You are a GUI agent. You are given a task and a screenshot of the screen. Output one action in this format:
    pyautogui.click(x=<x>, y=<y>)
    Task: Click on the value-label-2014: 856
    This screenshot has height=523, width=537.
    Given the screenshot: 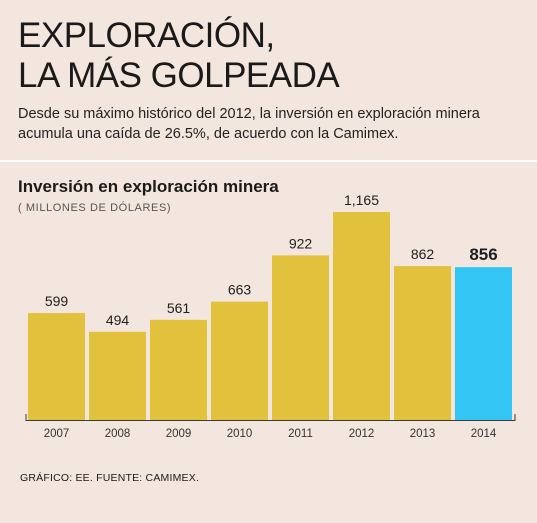 What is the action you would take?
    pyautogui.click(x=483, y=254)
    